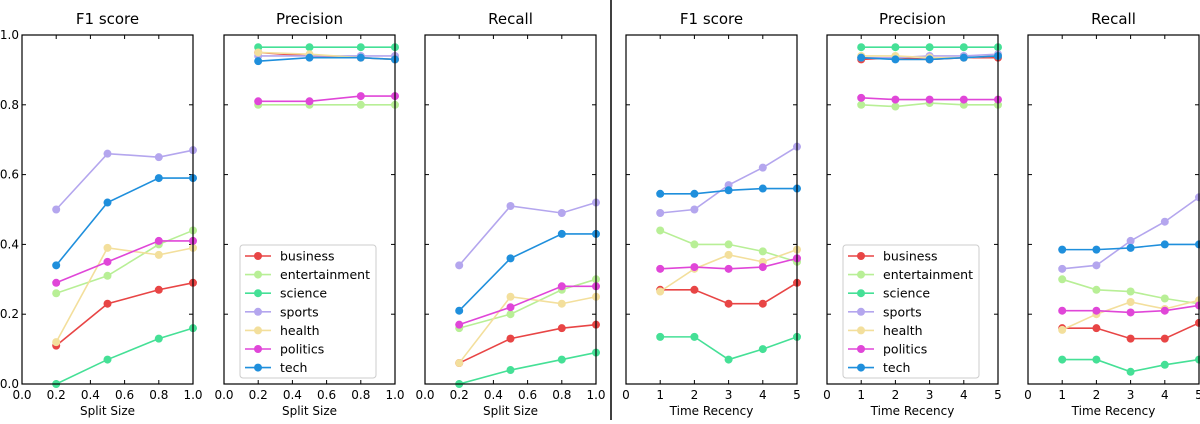 The height and width of the screenshot is (424, 1200). What do you see at coordinates (258, 330) in the screenshot?
I see `legend-marker-health` at bounding box center [258, 330].